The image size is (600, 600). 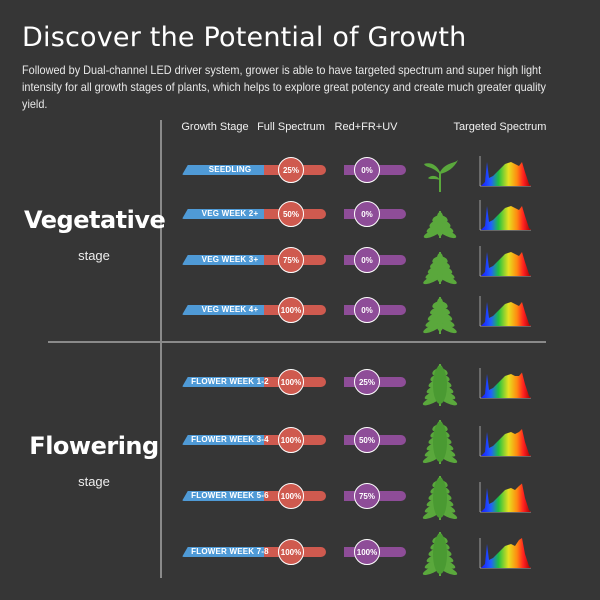 I want to click on stage-label: FLOWER WEEK 7-8, so click(x=230, y=551).